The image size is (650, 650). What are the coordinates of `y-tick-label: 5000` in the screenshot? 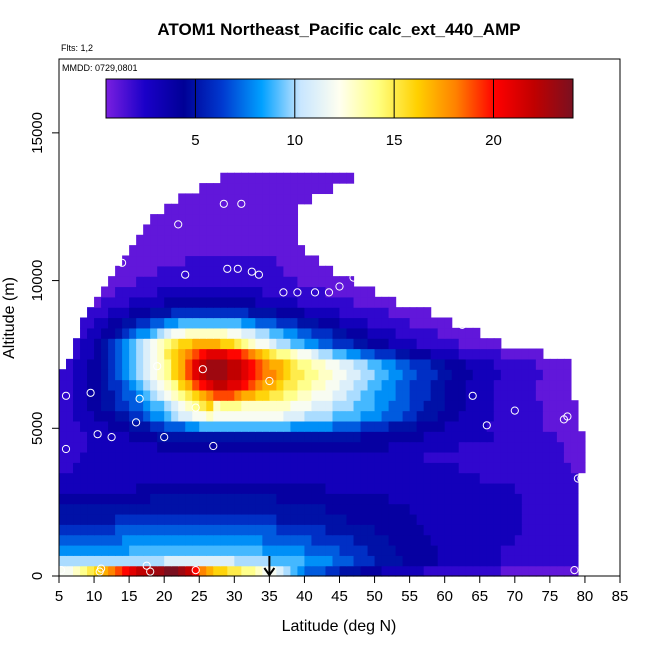 It's located at (37, 428).